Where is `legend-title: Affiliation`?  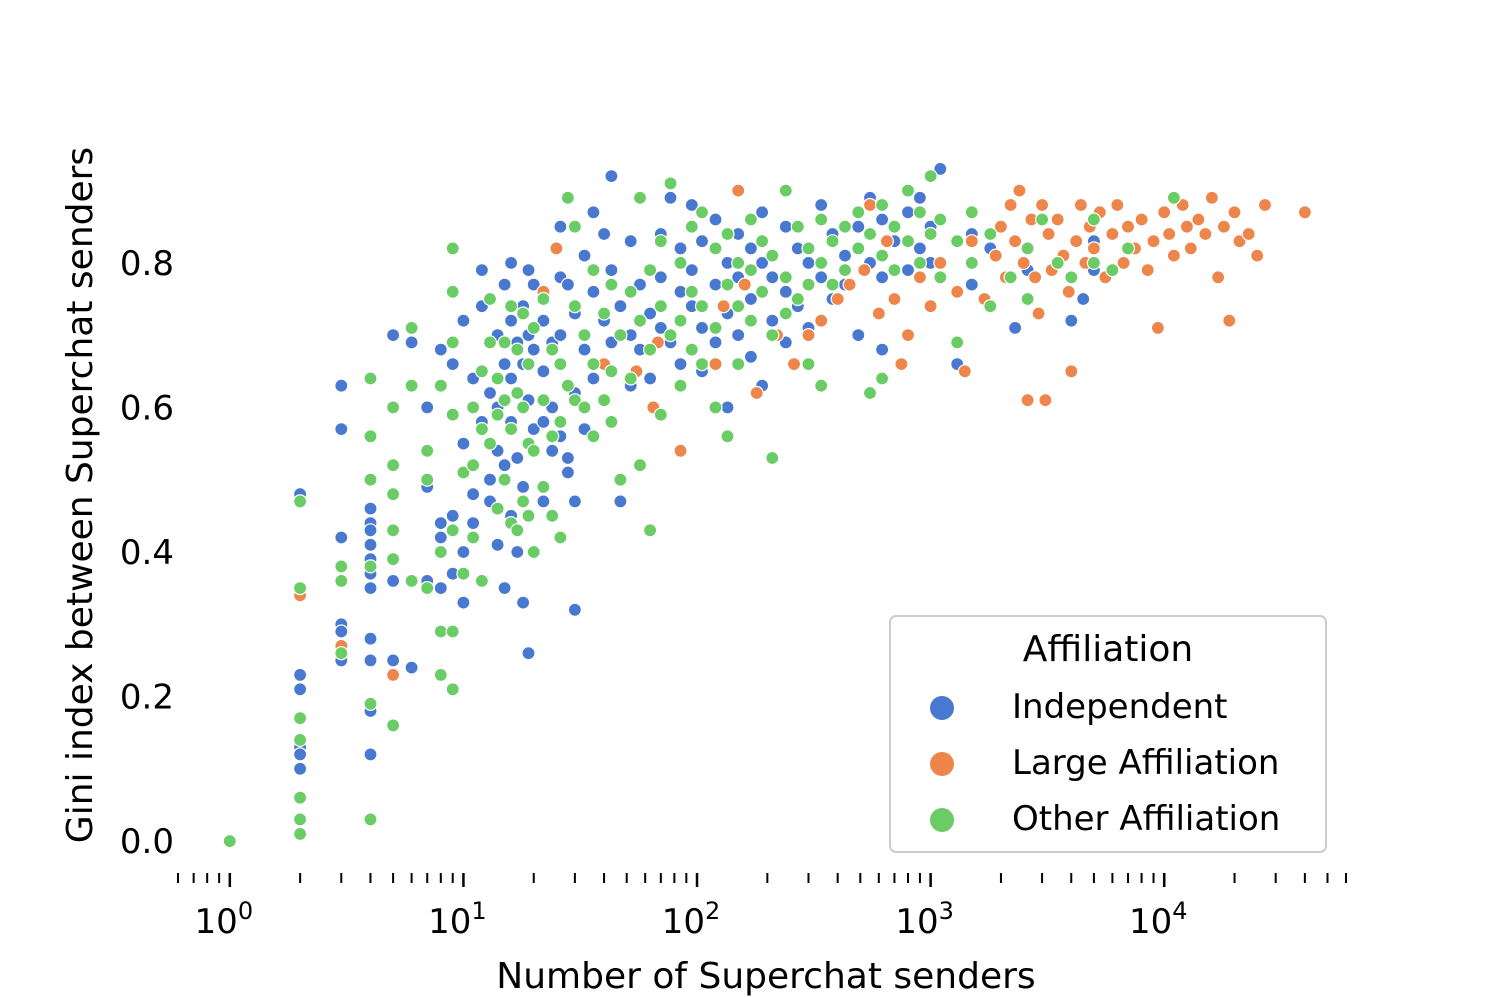 legend-title: Affiliation is located at coordinates (1108, 649).